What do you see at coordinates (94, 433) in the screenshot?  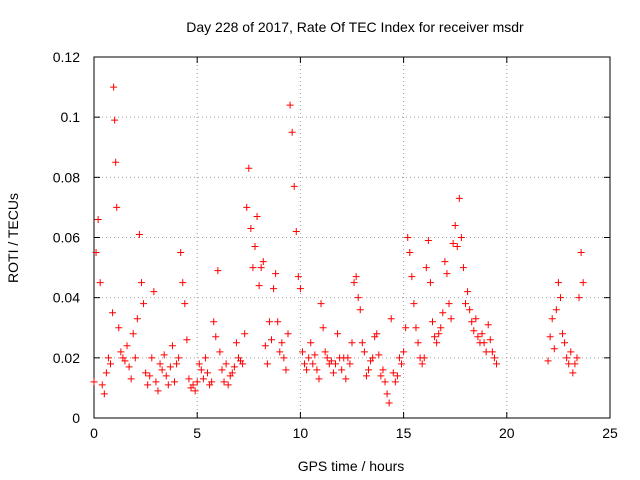 I see `x-tick-label: 0` at bounding box center [94, 433].